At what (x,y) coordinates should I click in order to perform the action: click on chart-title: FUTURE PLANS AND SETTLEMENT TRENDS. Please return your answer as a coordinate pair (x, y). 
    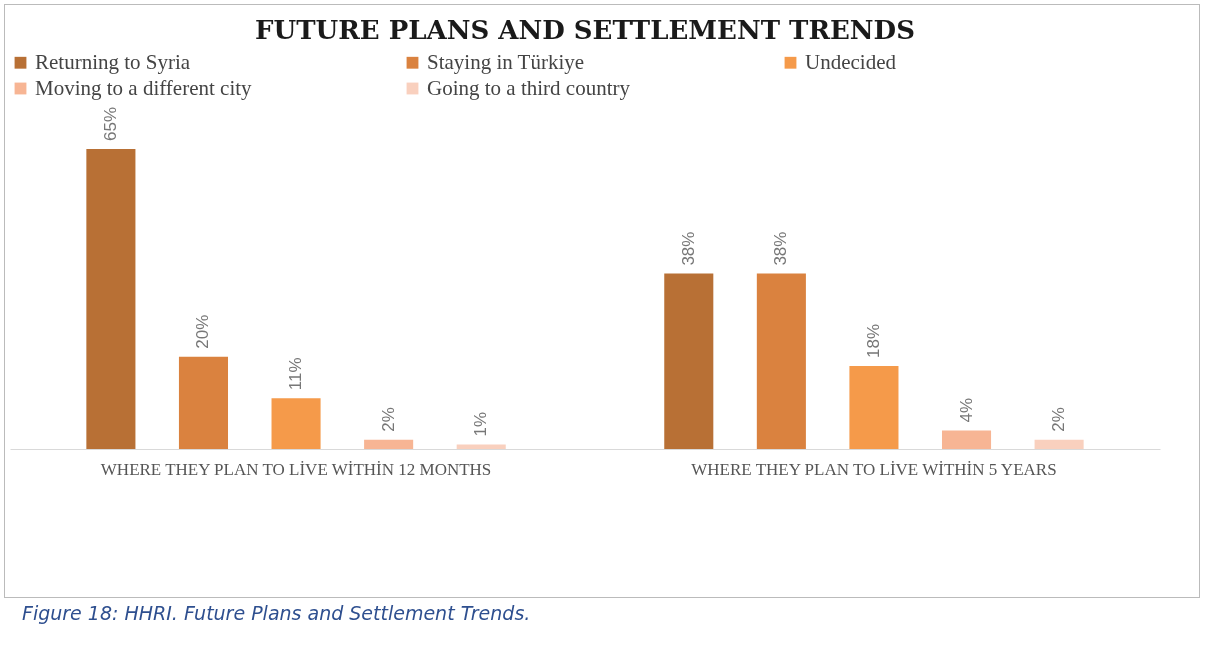
    Looking at the image, I should click on (585, 30).